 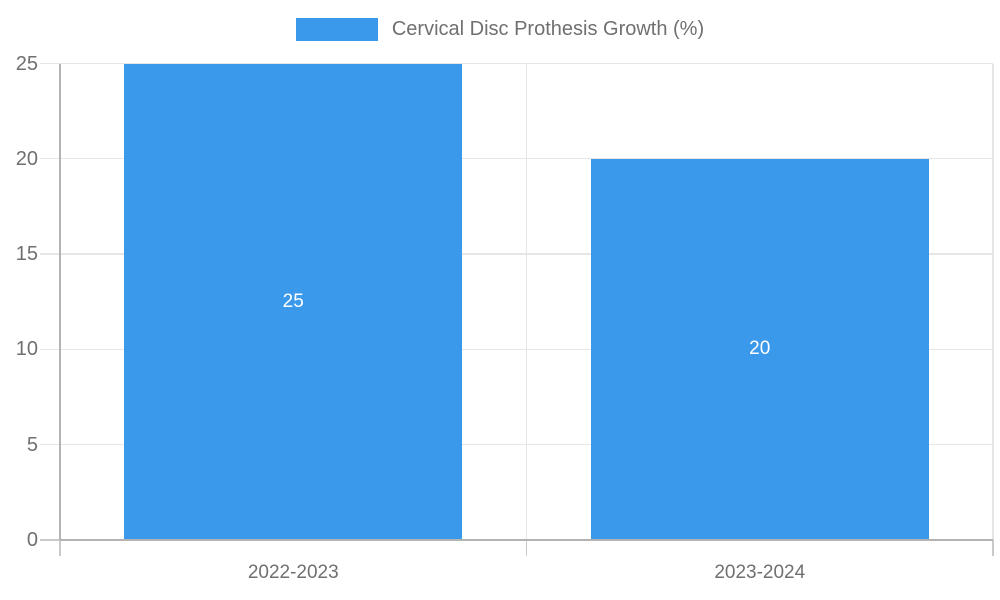 I want to click on legend-swatch-icon, so click(x=336, y=29).